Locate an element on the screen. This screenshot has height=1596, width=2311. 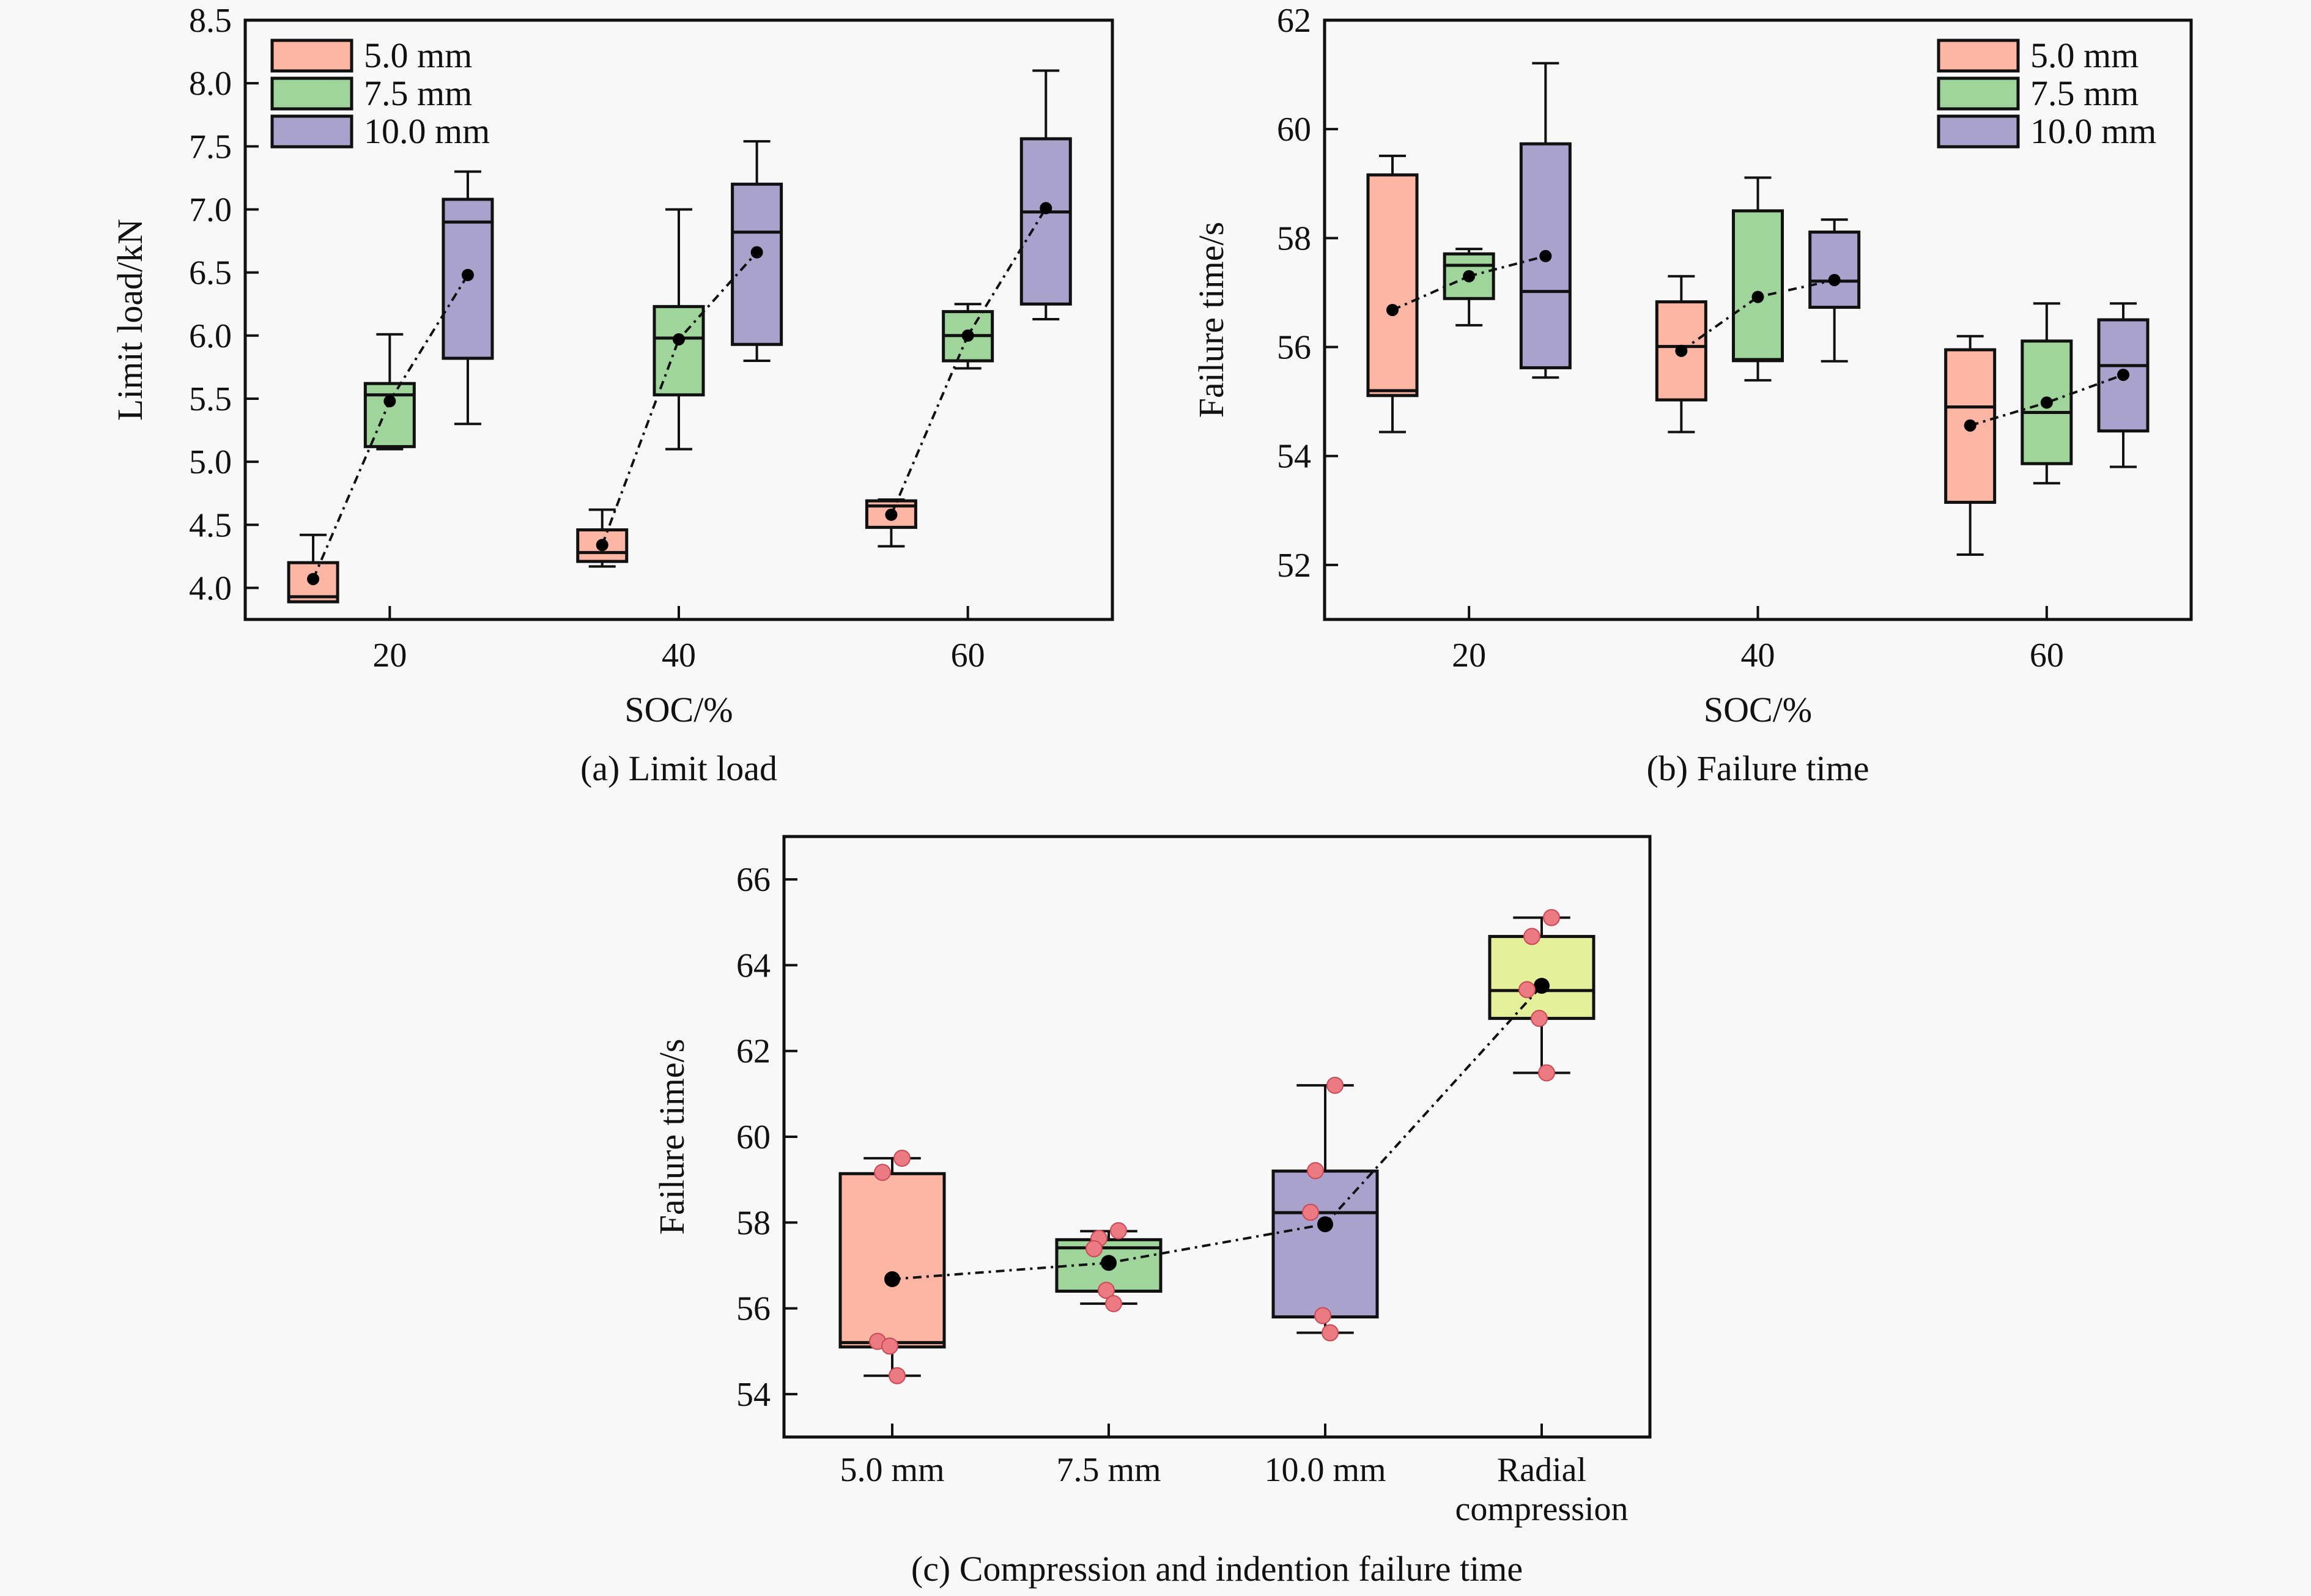
x-tick-label: Radial is located at coordinates (1541, 1470).